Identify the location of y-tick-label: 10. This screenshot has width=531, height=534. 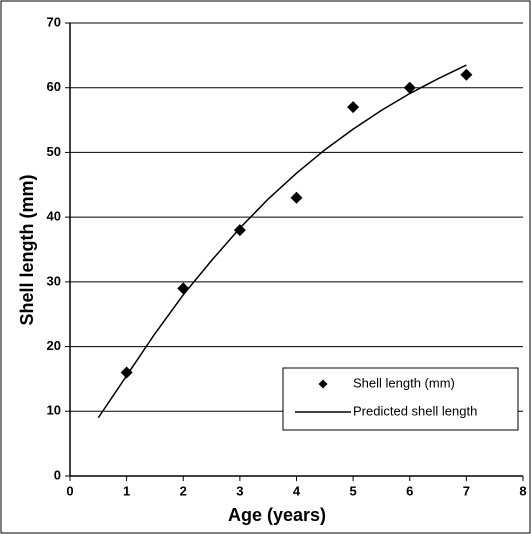
(54, 410).